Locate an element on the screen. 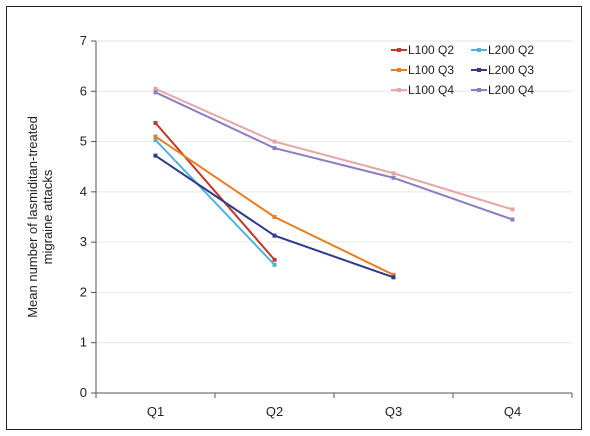 Image resolution: width=590 pixels, height=436 pixels. series-line-l100-q3 is located at coordinates (274, 205).